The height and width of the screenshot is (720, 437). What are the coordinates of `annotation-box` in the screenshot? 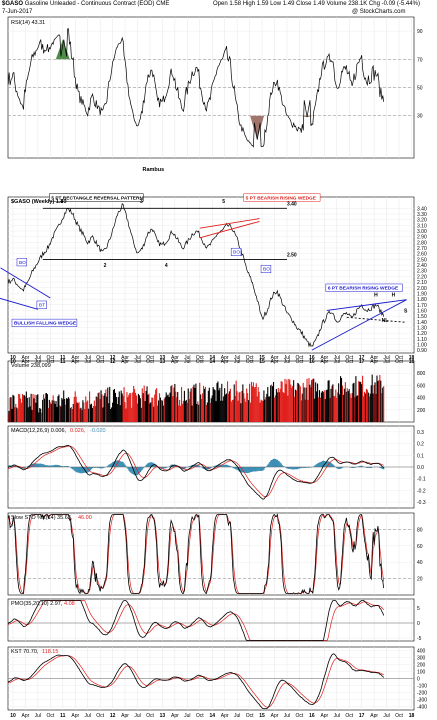 It's located at (266, 268).